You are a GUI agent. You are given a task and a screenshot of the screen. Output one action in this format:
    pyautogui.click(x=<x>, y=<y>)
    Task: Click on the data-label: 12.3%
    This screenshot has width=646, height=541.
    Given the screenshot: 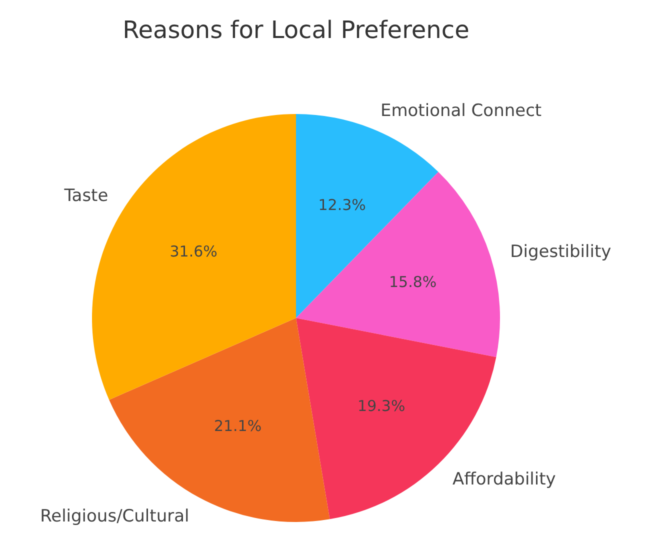 What is the action you would take?
    pyautogui.click(x=342, y=205)
    